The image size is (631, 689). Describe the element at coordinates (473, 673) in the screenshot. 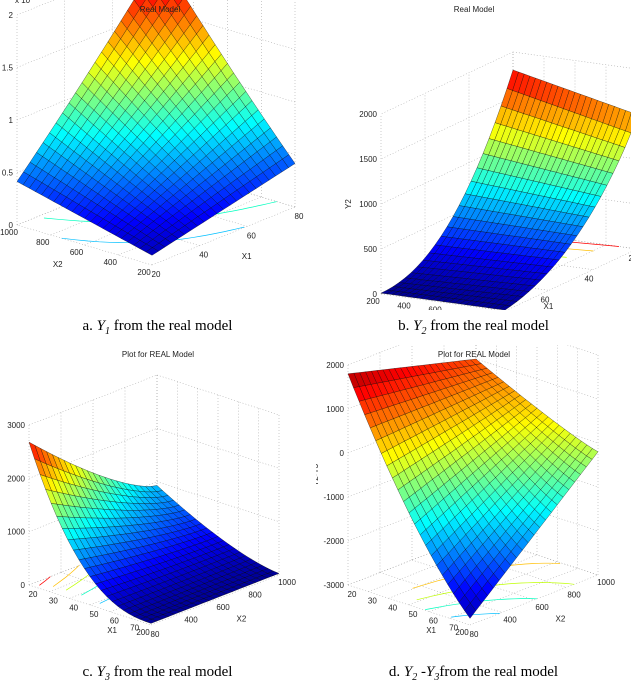

I see `caption-d: d. Y2 -Y3from the real model` at that location.